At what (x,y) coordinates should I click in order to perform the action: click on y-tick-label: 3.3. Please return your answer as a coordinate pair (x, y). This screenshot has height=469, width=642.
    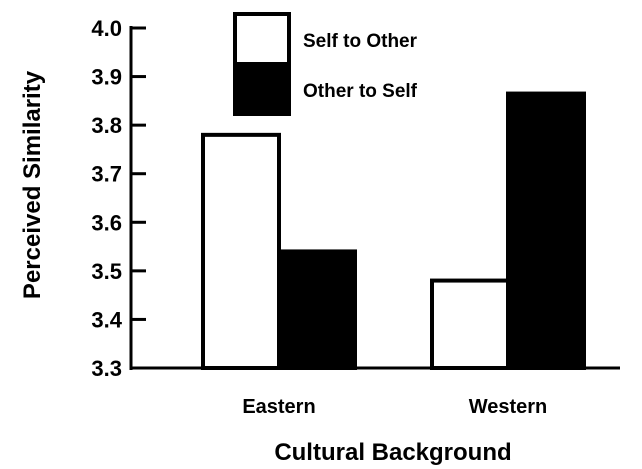
    Looking at the image, I should click on (106, 368).